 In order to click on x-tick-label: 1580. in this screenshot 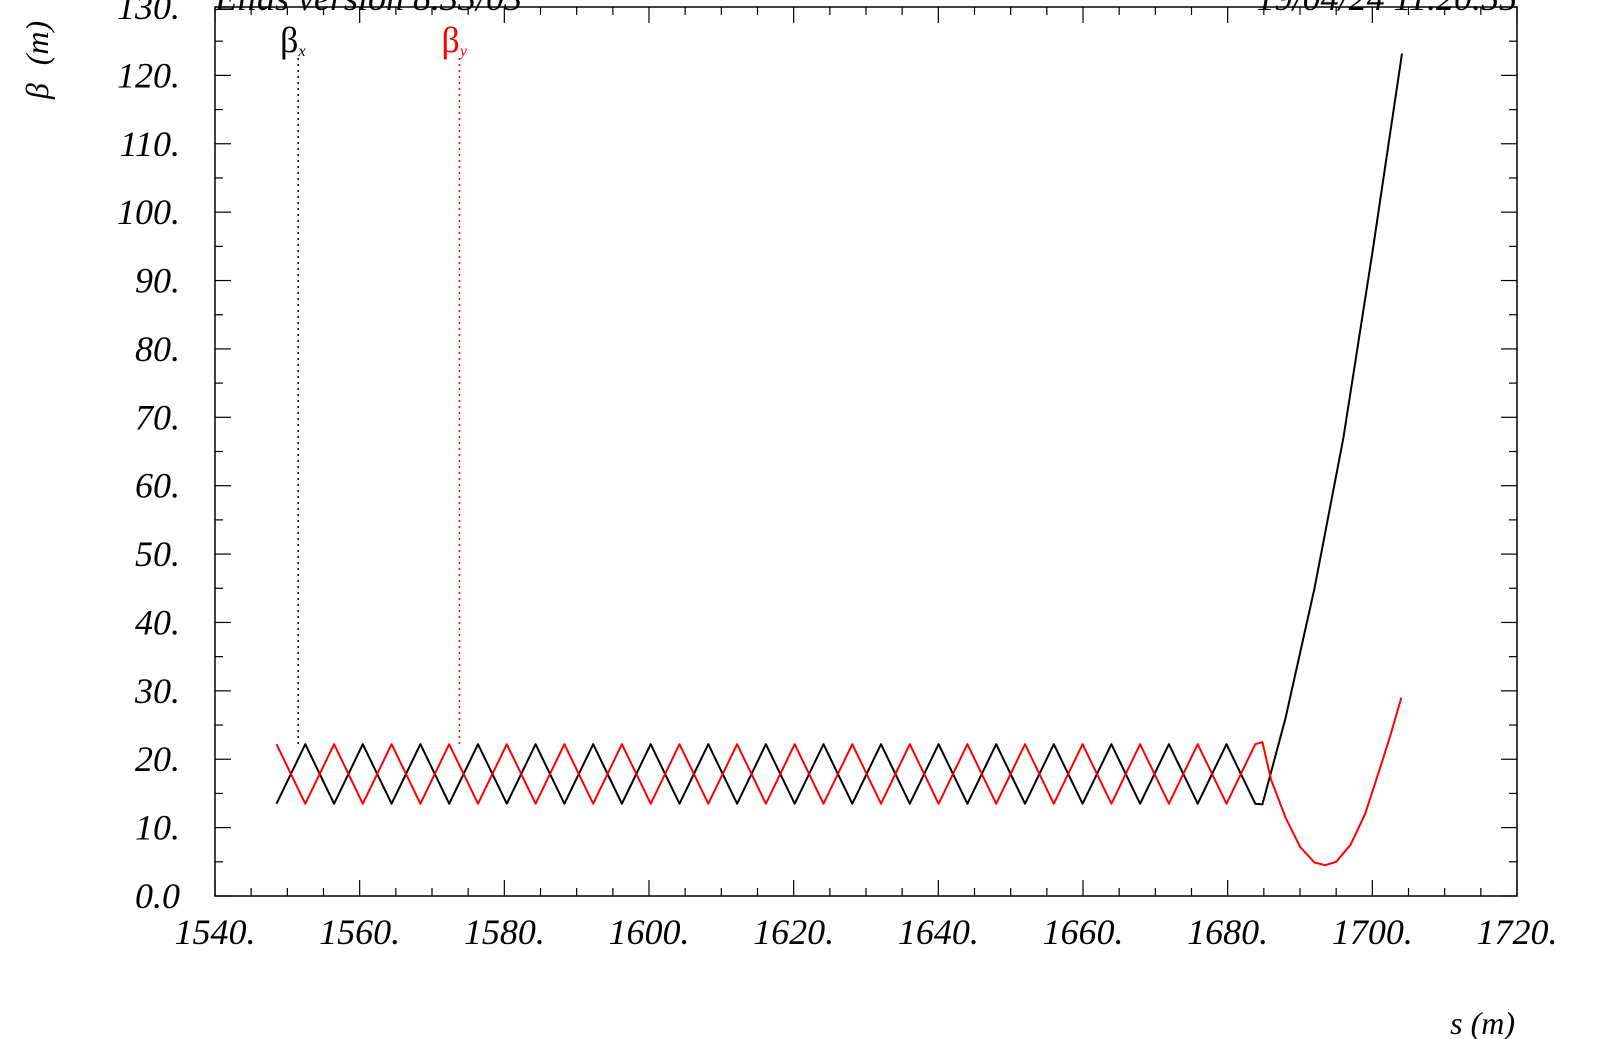, I will do `click(504, 932)`.